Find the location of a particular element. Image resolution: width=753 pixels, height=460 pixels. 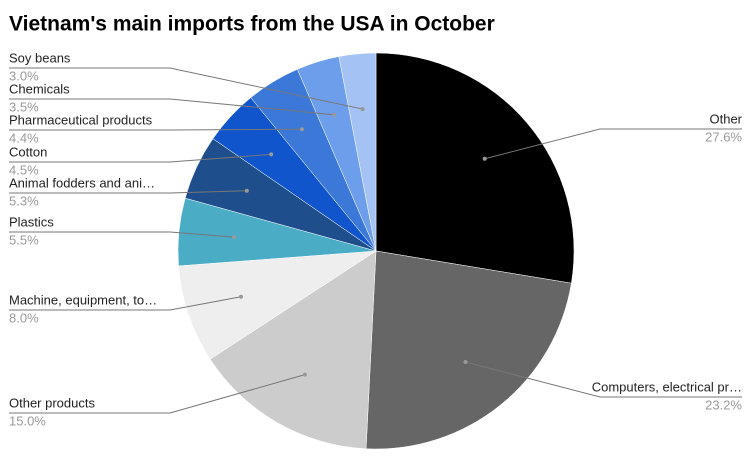

slice-value-label: 27.6% is located at coordinates (723, 136).